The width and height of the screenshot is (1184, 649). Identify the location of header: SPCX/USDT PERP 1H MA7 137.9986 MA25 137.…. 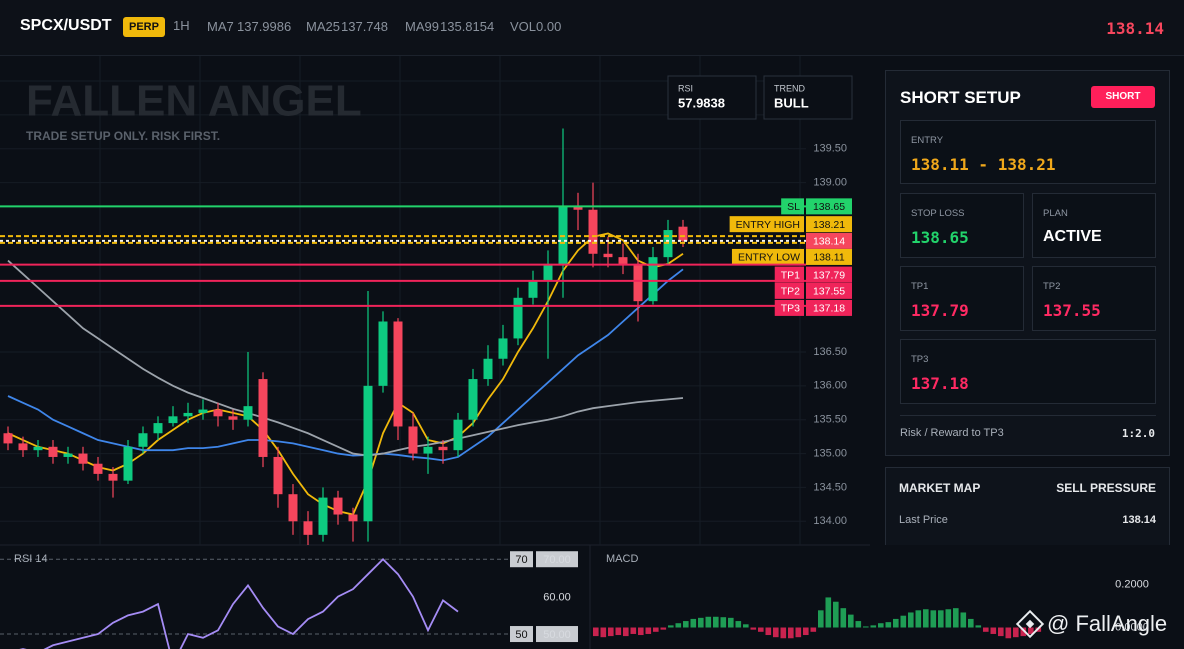
(592, 28).